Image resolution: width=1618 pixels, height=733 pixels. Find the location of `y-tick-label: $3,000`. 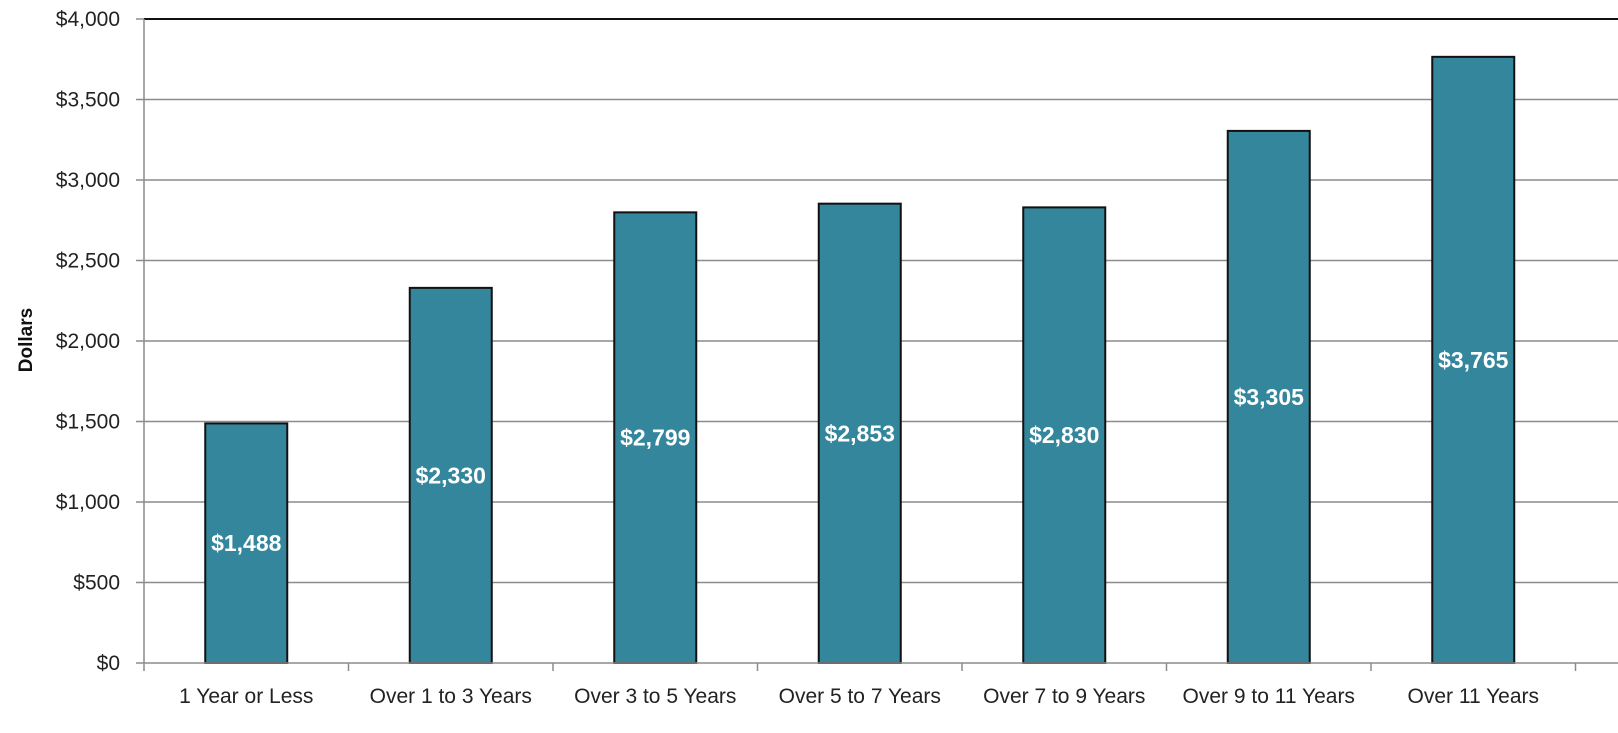

y-tick-label: $3,000 is located at coordinates (88, 180).